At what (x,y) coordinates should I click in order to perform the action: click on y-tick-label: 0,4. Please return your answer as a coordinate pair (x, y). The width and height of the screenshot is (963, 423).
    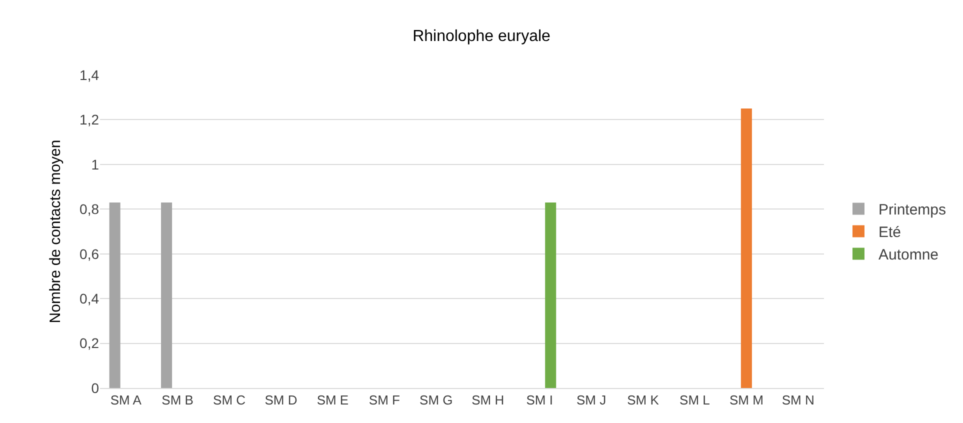
    Looking at the image, I should click on (90, 298).